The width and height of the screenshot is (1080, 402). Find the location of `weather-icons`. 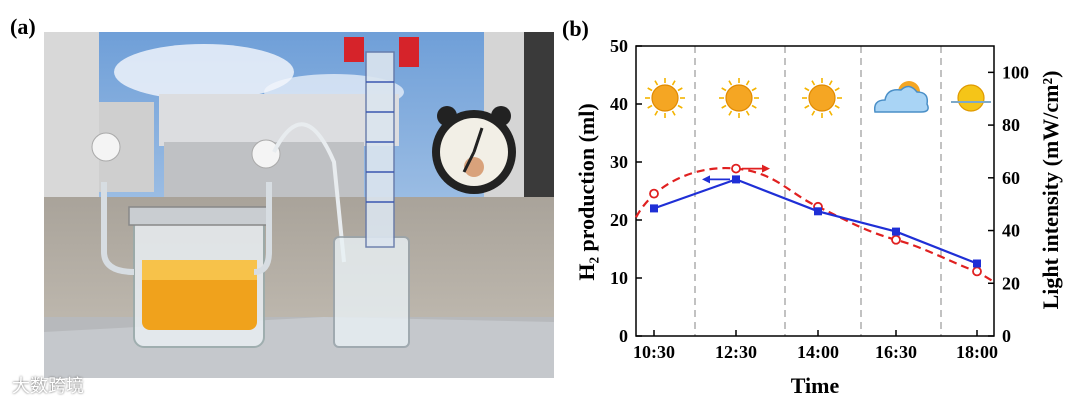

weather-icons is located at coordinates (818, 98).